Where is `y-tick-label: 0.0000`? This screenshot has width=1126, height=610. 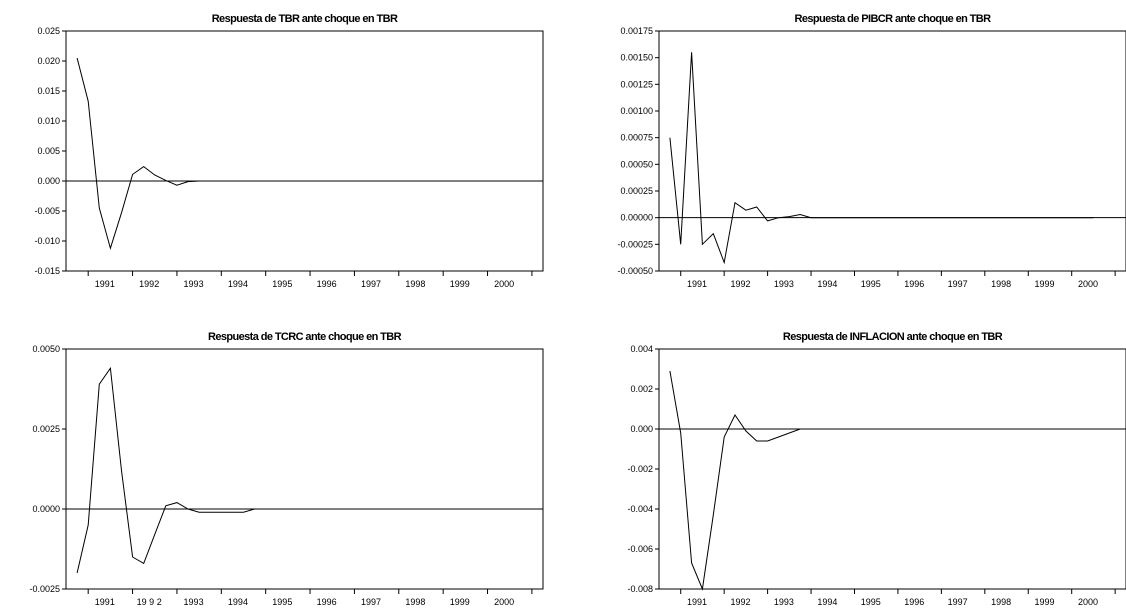
y-tick-label: 0.0000 is located at coordinates (46, 509).